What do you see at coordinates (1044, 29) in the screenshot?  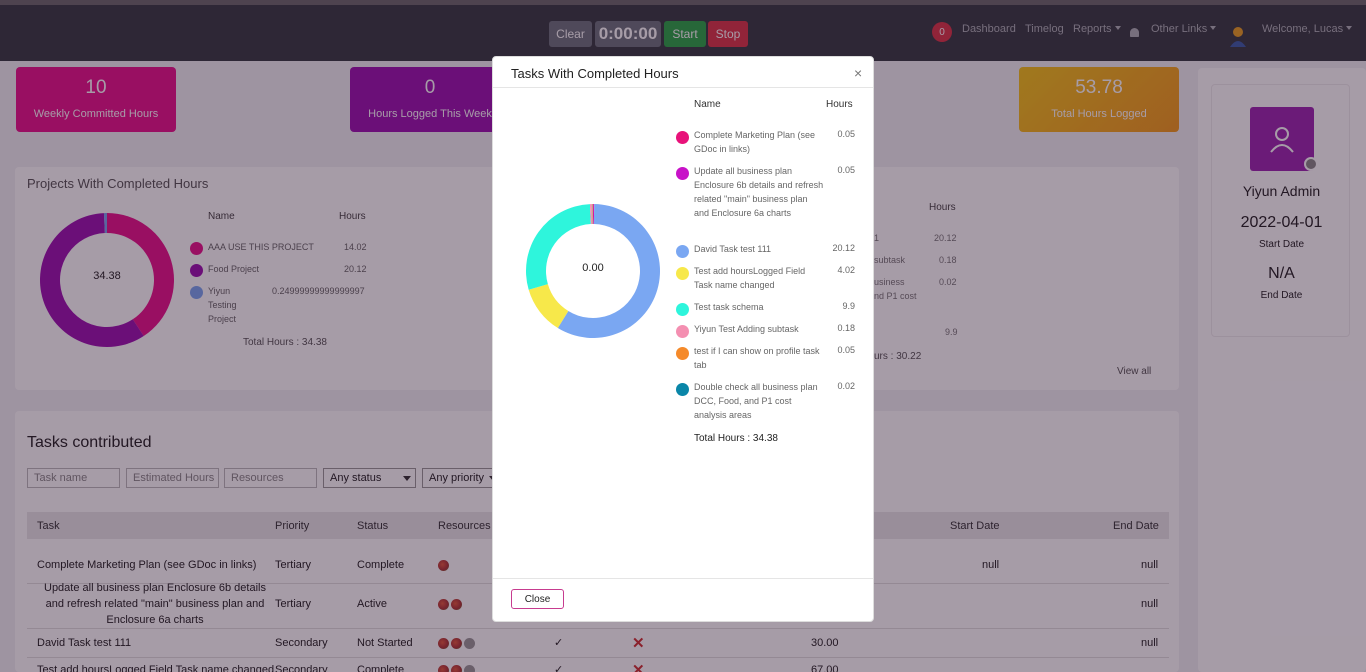 I see `nav-timelog-link: Timelog` at bounding box center [1044, 29].